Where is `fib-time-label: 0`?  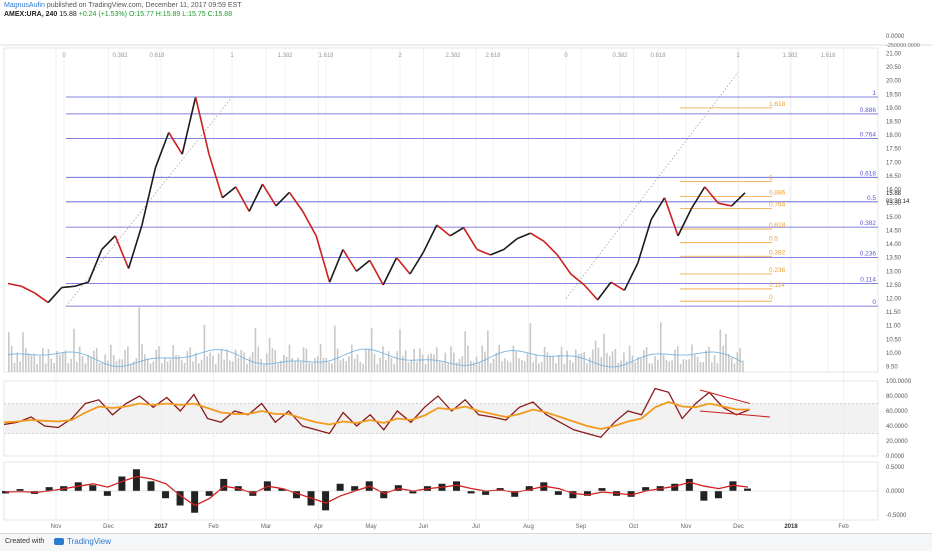 fib-time-label: 0 is located at coordinates (64, 56).